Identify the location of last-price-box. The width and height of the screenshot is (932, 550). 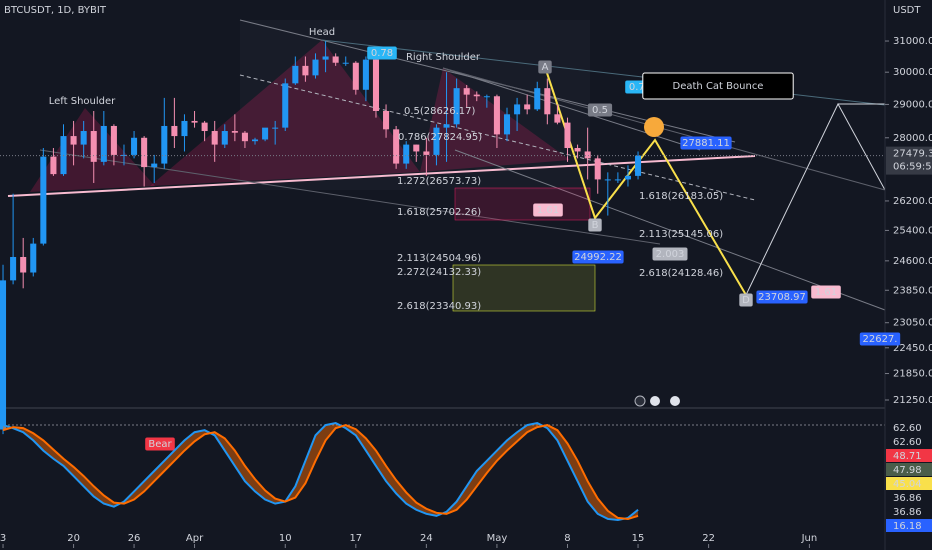
(909, 160).